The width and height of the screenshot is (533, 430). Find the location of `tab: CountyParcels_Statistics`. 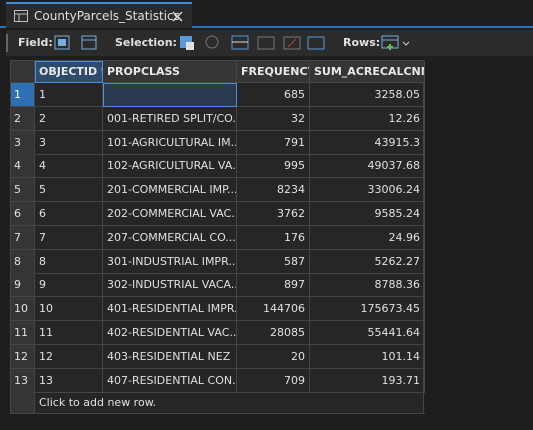

tab: CountyParcels_Statistics is located at coordinates (99, 15).